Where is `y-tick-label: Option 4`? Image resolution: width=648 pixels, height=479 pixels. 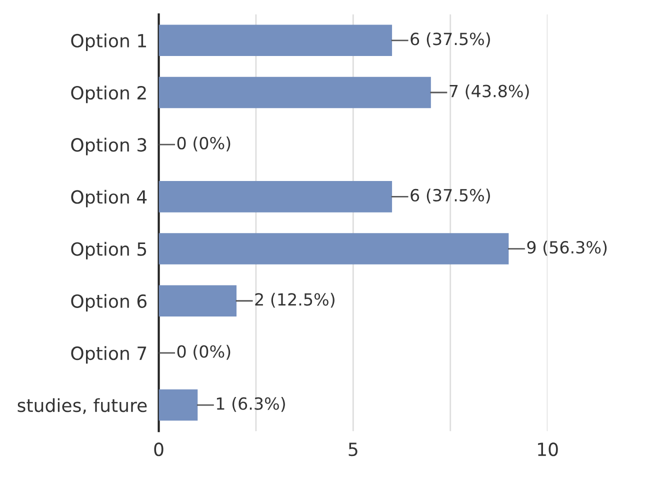
y-tick-label: Option 4 is located at coordinates (109, 199).